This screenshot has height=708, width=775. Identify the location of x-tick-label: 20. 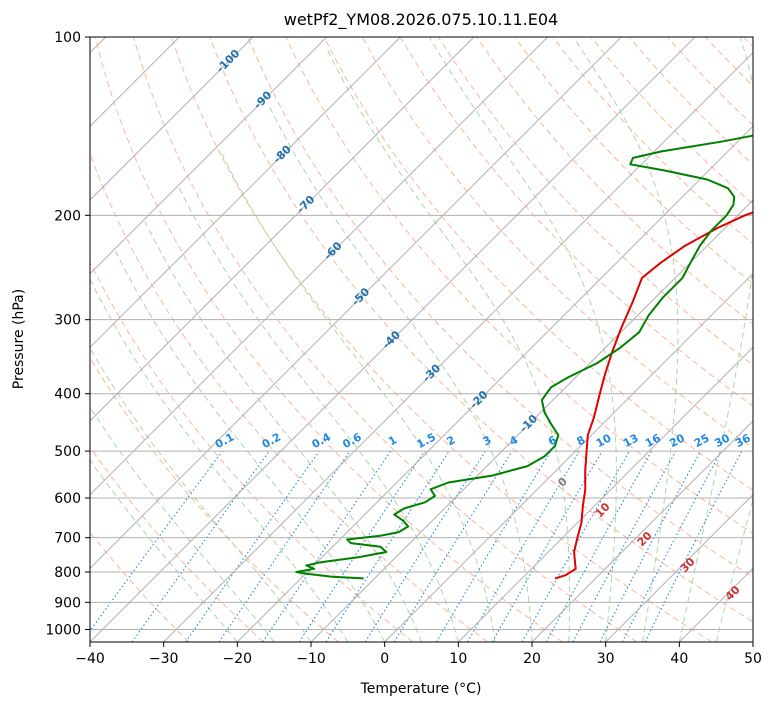
(532, 659).